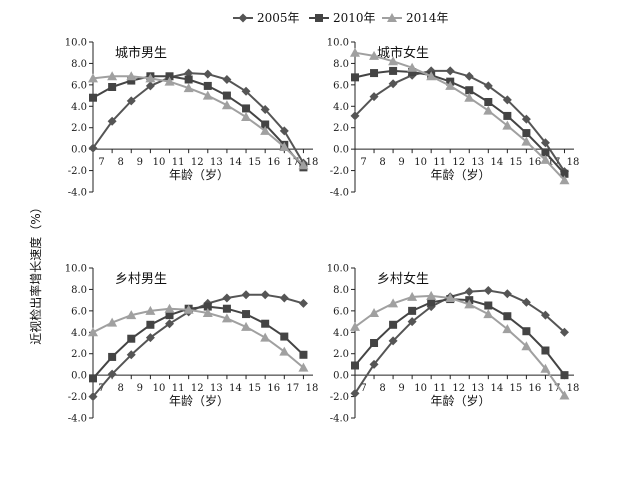  Describe the element at coordinates (338, 43) in the screenshot. I see `y-tick-label: 10.0` at that location.